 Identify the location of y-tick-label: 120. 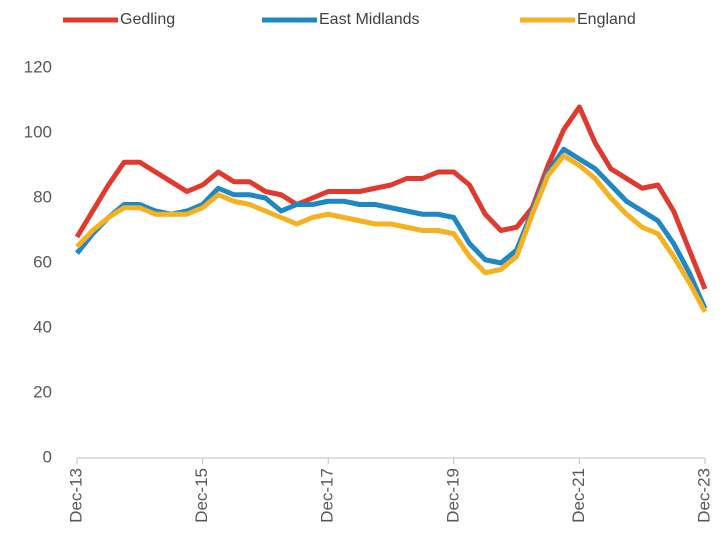
(38, 66).